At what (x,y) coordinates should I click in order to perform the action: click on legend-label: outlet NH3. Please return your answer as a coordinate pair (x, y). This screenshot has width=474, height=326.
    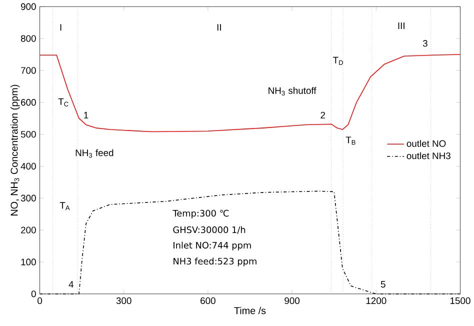
    Looking at the image, I should click on (428, 156).